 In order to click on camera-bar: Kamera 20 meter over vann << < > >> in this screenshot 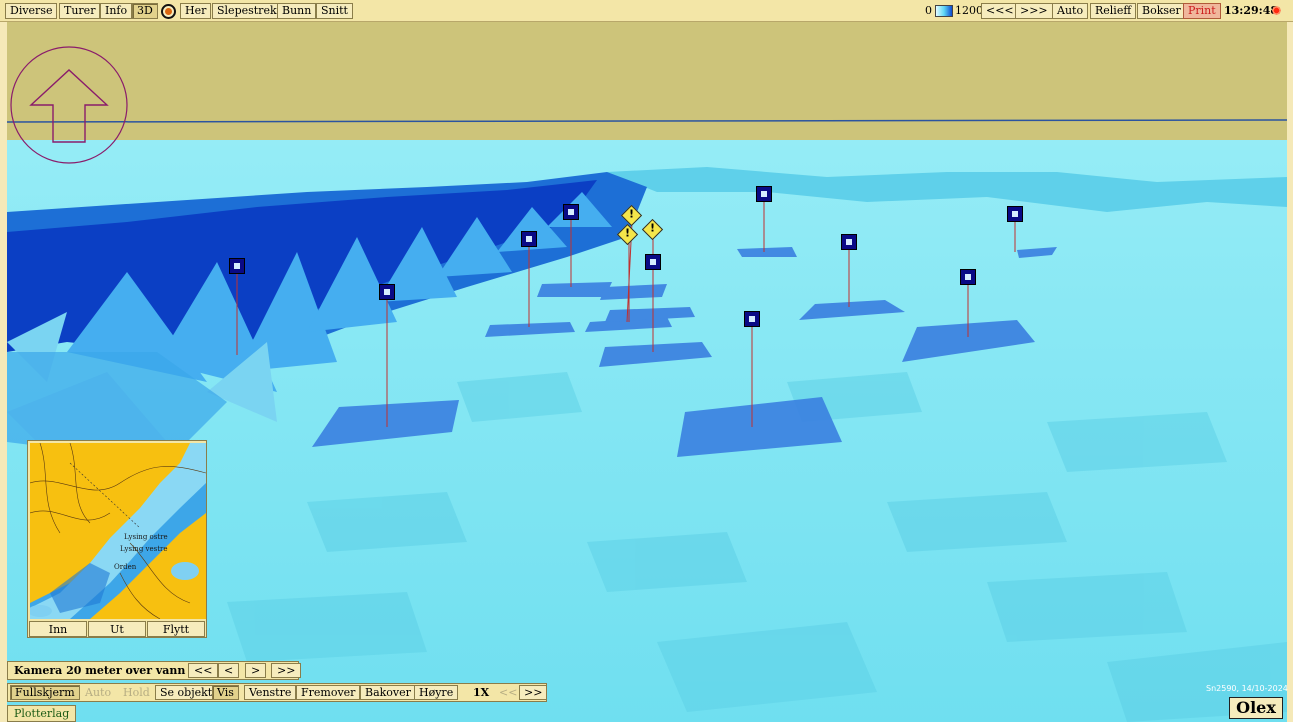, I will do `click(154, 670)`.